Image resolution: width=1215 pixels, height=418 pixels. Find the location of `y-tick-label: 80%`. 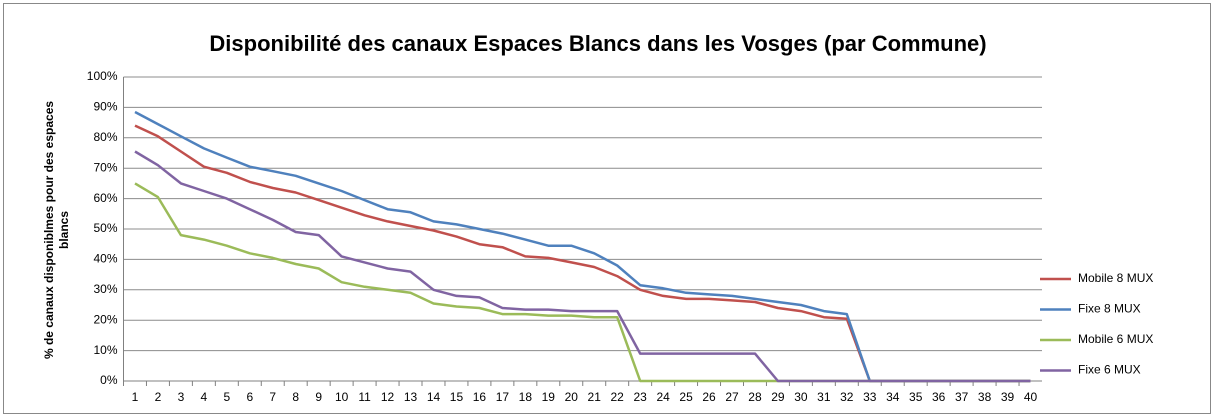

y-tick-label: 80% is located at coordinates (105, 137).